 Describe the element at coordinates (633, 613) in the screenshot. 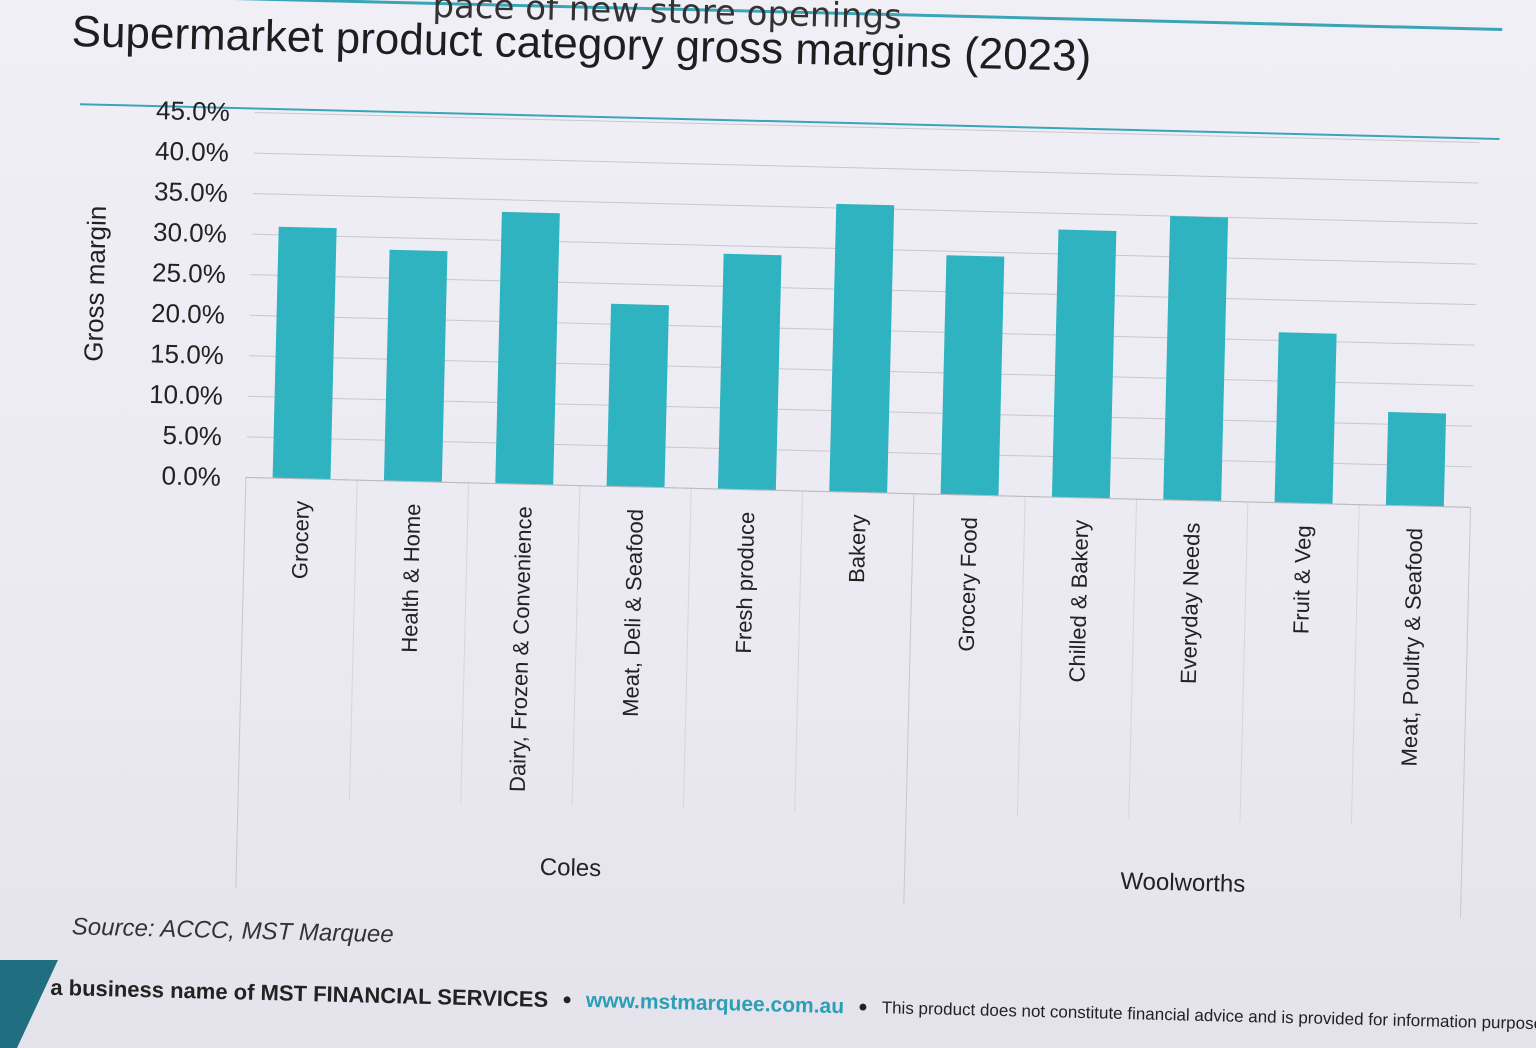

I see `x-tick-label: Meat, Deli & Seafood` at that location.